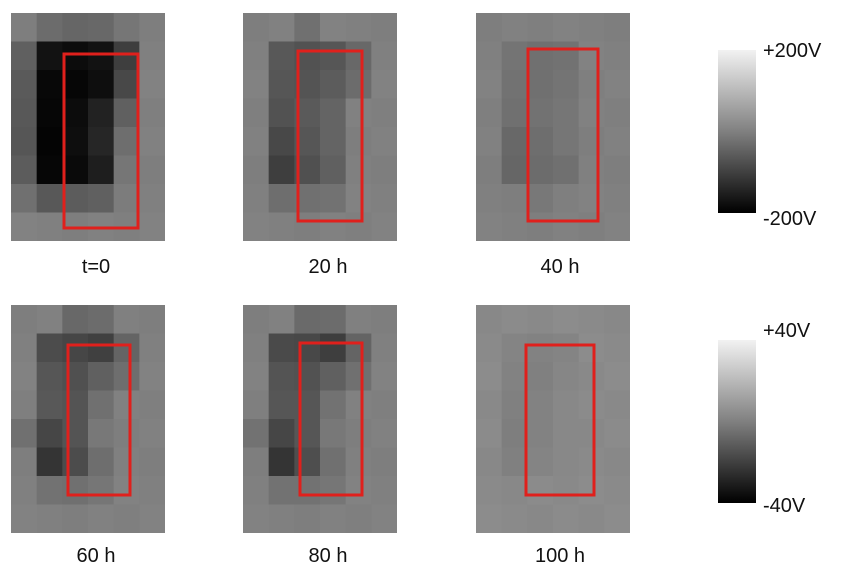 Image resolution: width=842 pixels, height=568 pixels. What do you see at coordinates (328, 556) in the screenshot?
I see `time-label-80h: 80 h` at bounding box center [328, 556].